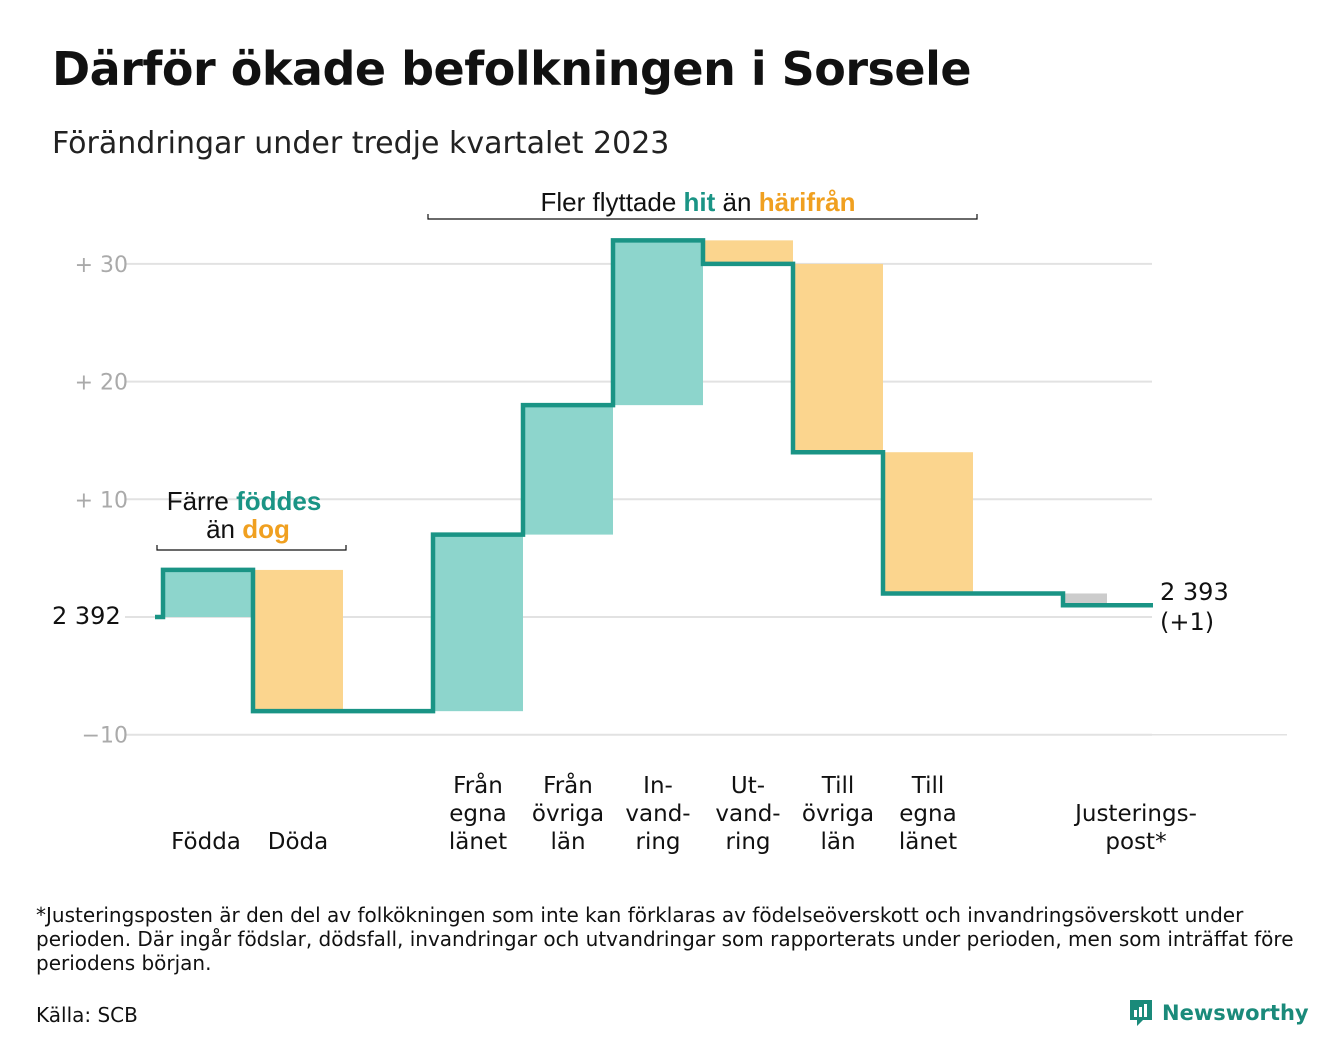 The width and height of the screenshot is (1340, 1060). I want to click on bar-döda, so click(298, 640).